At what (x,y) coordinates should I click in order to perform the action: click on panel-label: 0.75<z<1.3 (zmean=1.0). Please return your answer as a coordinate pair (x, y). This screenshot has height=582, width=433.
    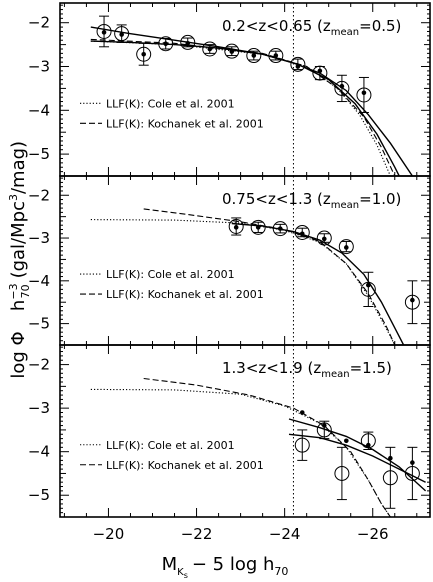
    Looking at the image, I should click on (311, 200).